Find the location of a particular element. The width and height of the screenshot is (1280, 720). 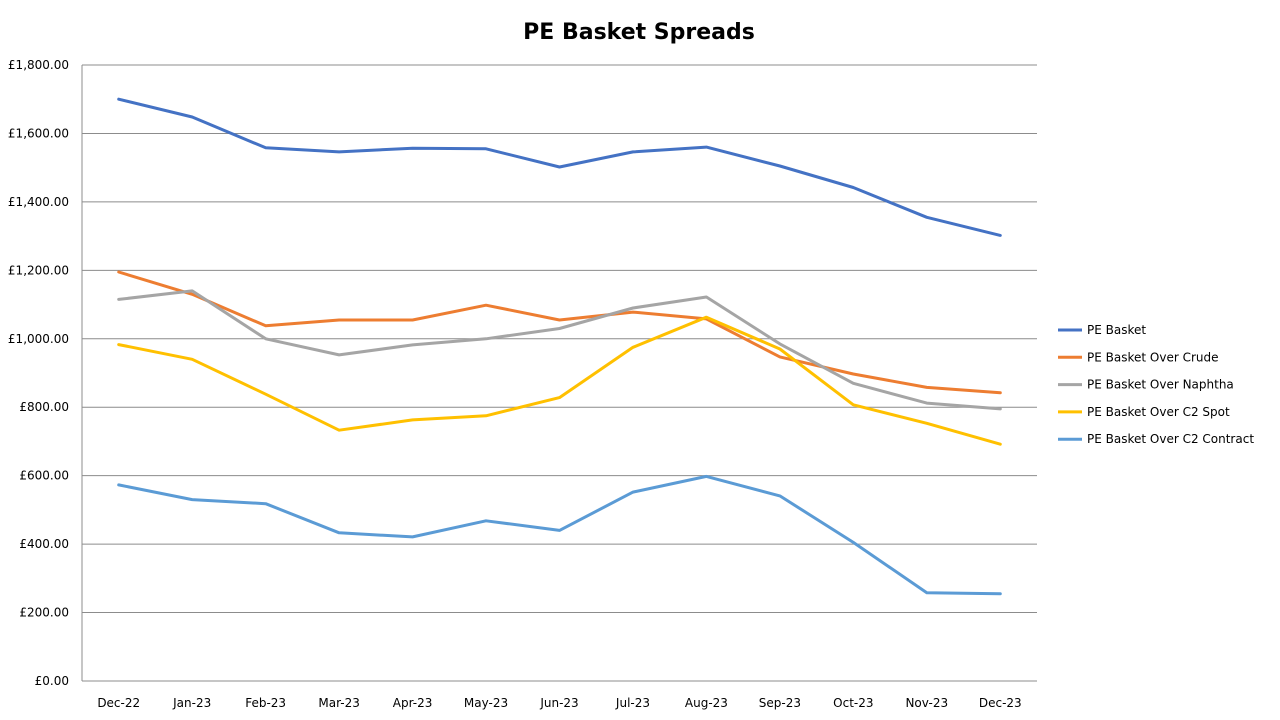

y-tick-label: £0.00 is located at coordinates (52, 681).